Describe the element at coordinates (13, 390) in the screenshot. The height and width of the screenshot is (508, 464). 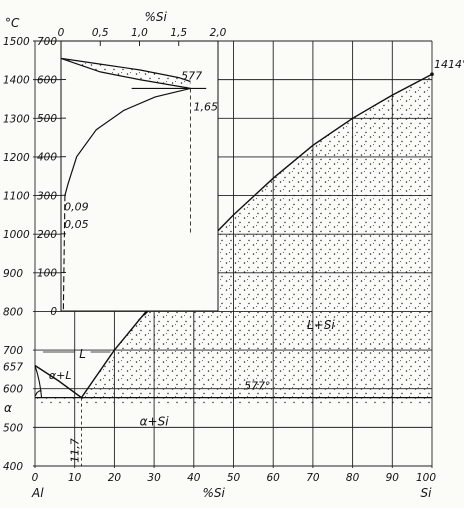
I see `y-tick-label: 600` at that location.